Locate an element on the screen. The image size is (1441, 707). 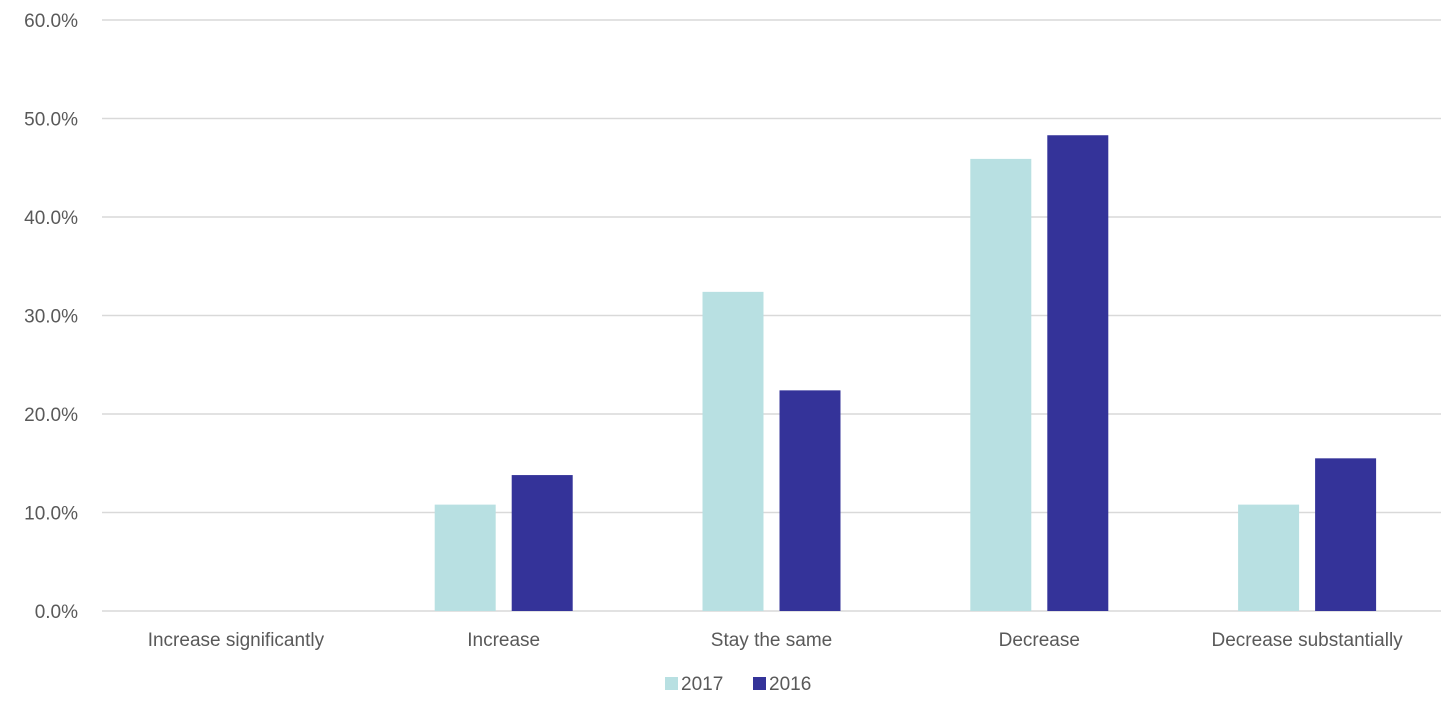
y-tick-label: 0.0% is located at coordinates (56, 612).